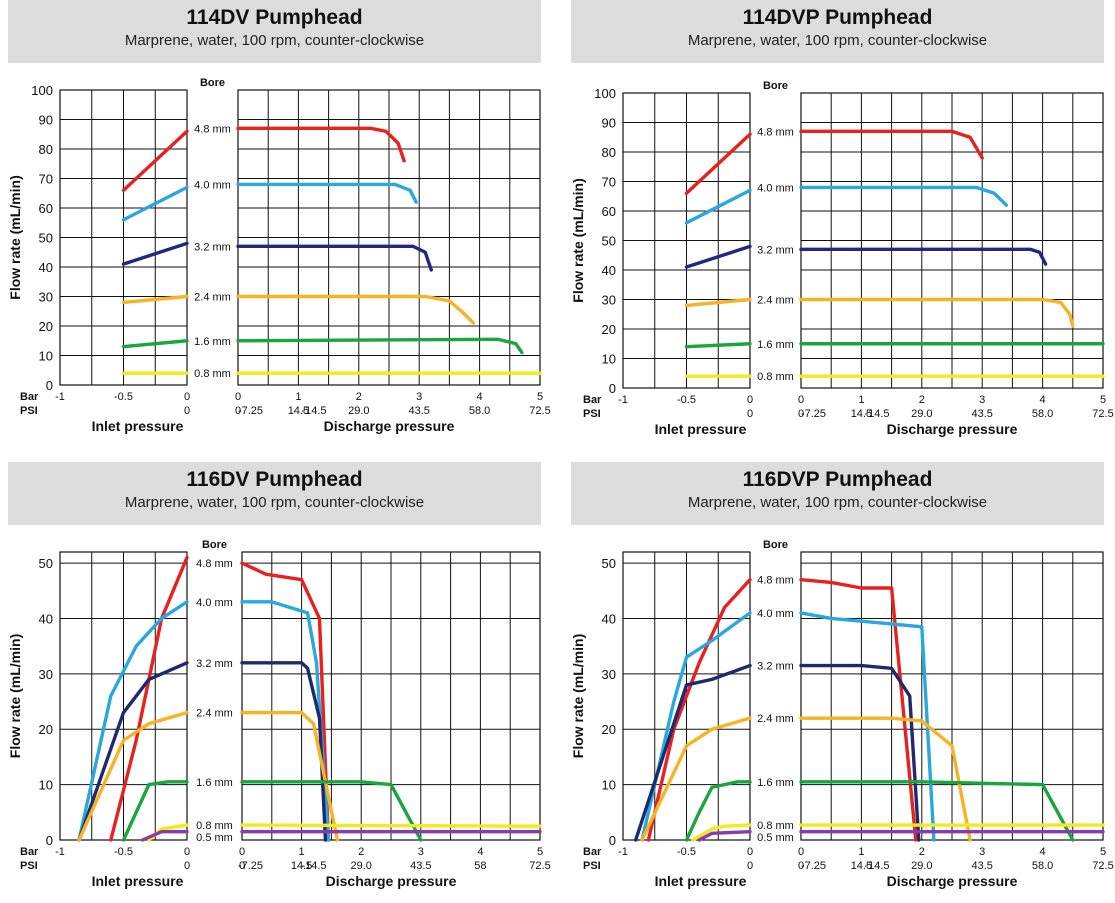 The height and width of the screenshot is (903, 1115). What do you see at coordinates (46, 120) in the screenshot?
I see `y-tick-label: 90` at bounding box center [46, 120].